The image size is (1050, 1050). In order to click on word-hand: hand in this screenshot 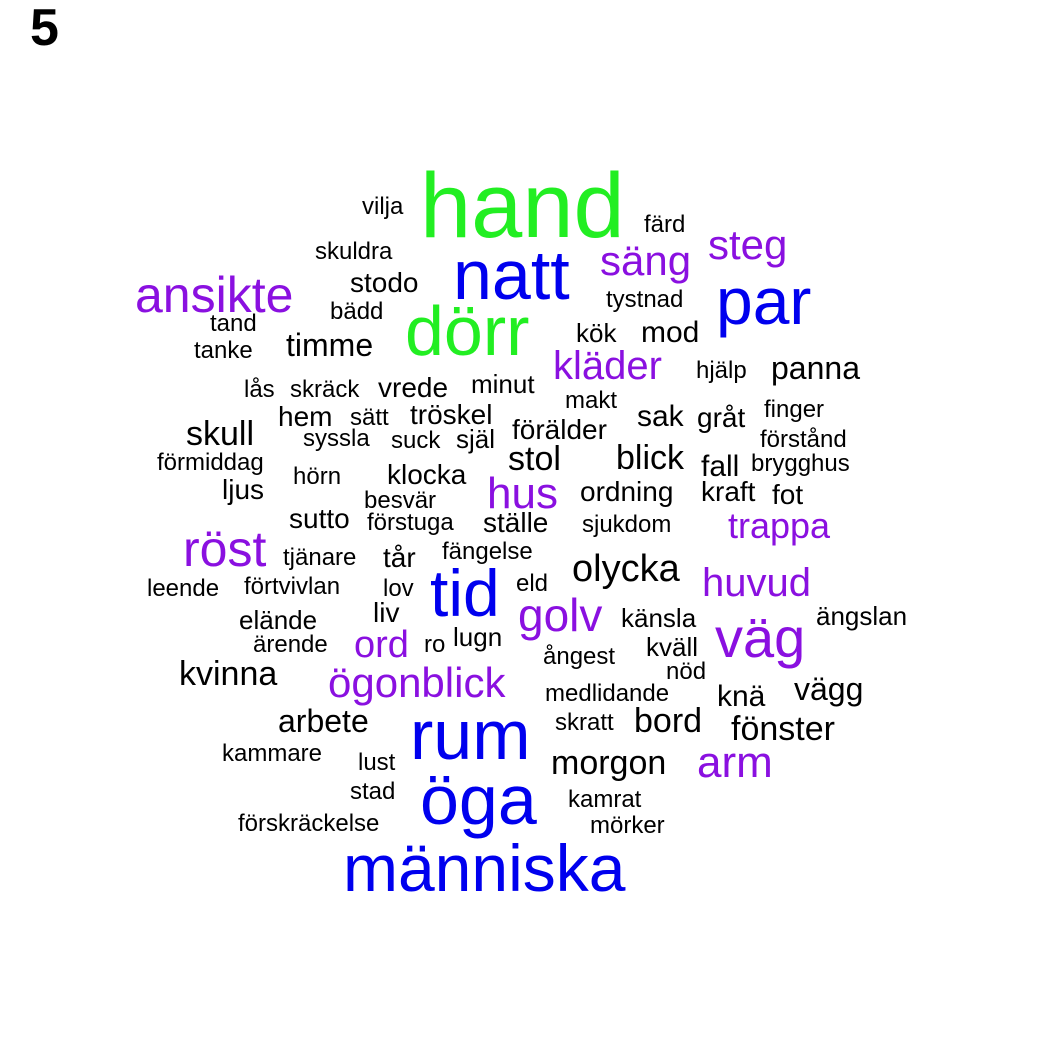, I will do `click(522, 206)`.